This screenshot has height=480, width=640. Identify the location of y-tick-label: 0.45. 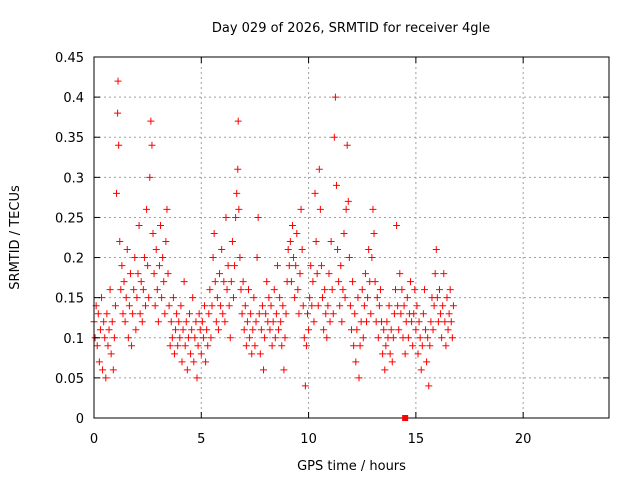
(69, 58).